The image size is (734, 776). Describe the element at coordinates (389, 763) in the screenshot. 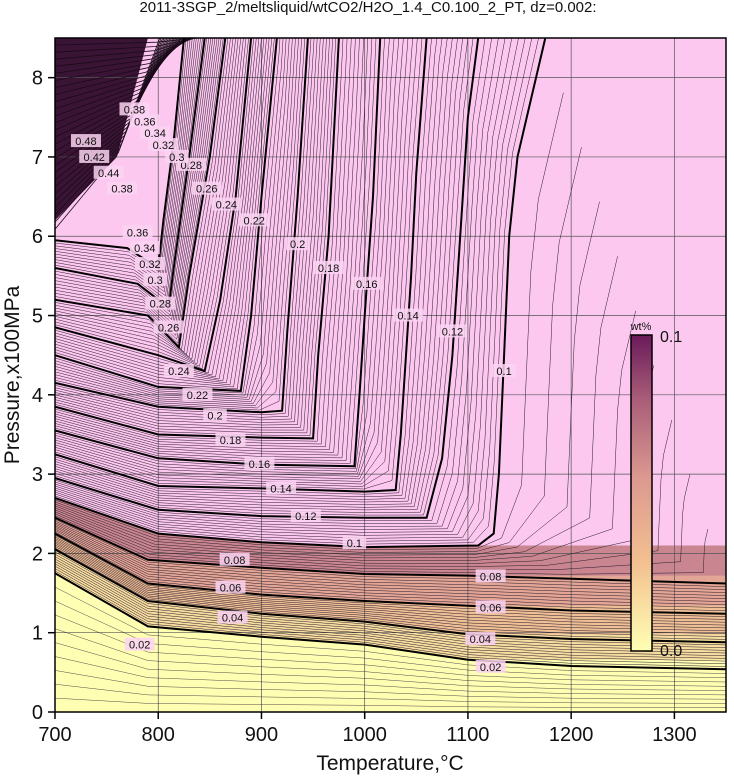

I see `x-axis-label: Temperature,°C` at that location.